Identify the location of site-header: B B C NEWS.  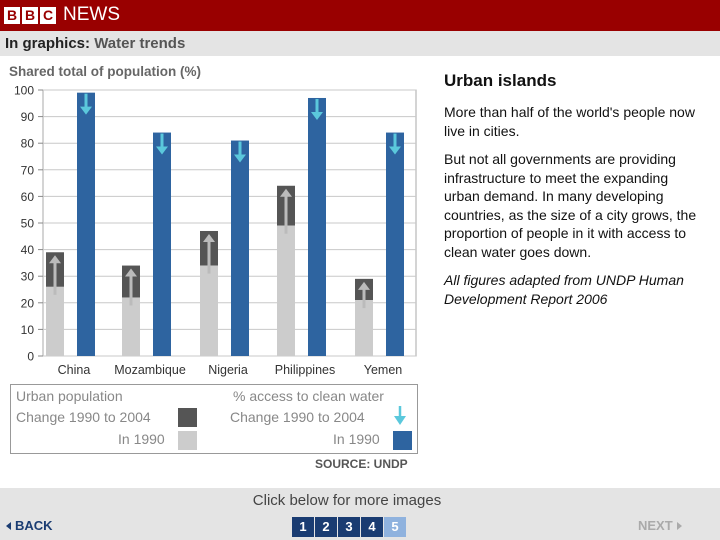
(360, 15).